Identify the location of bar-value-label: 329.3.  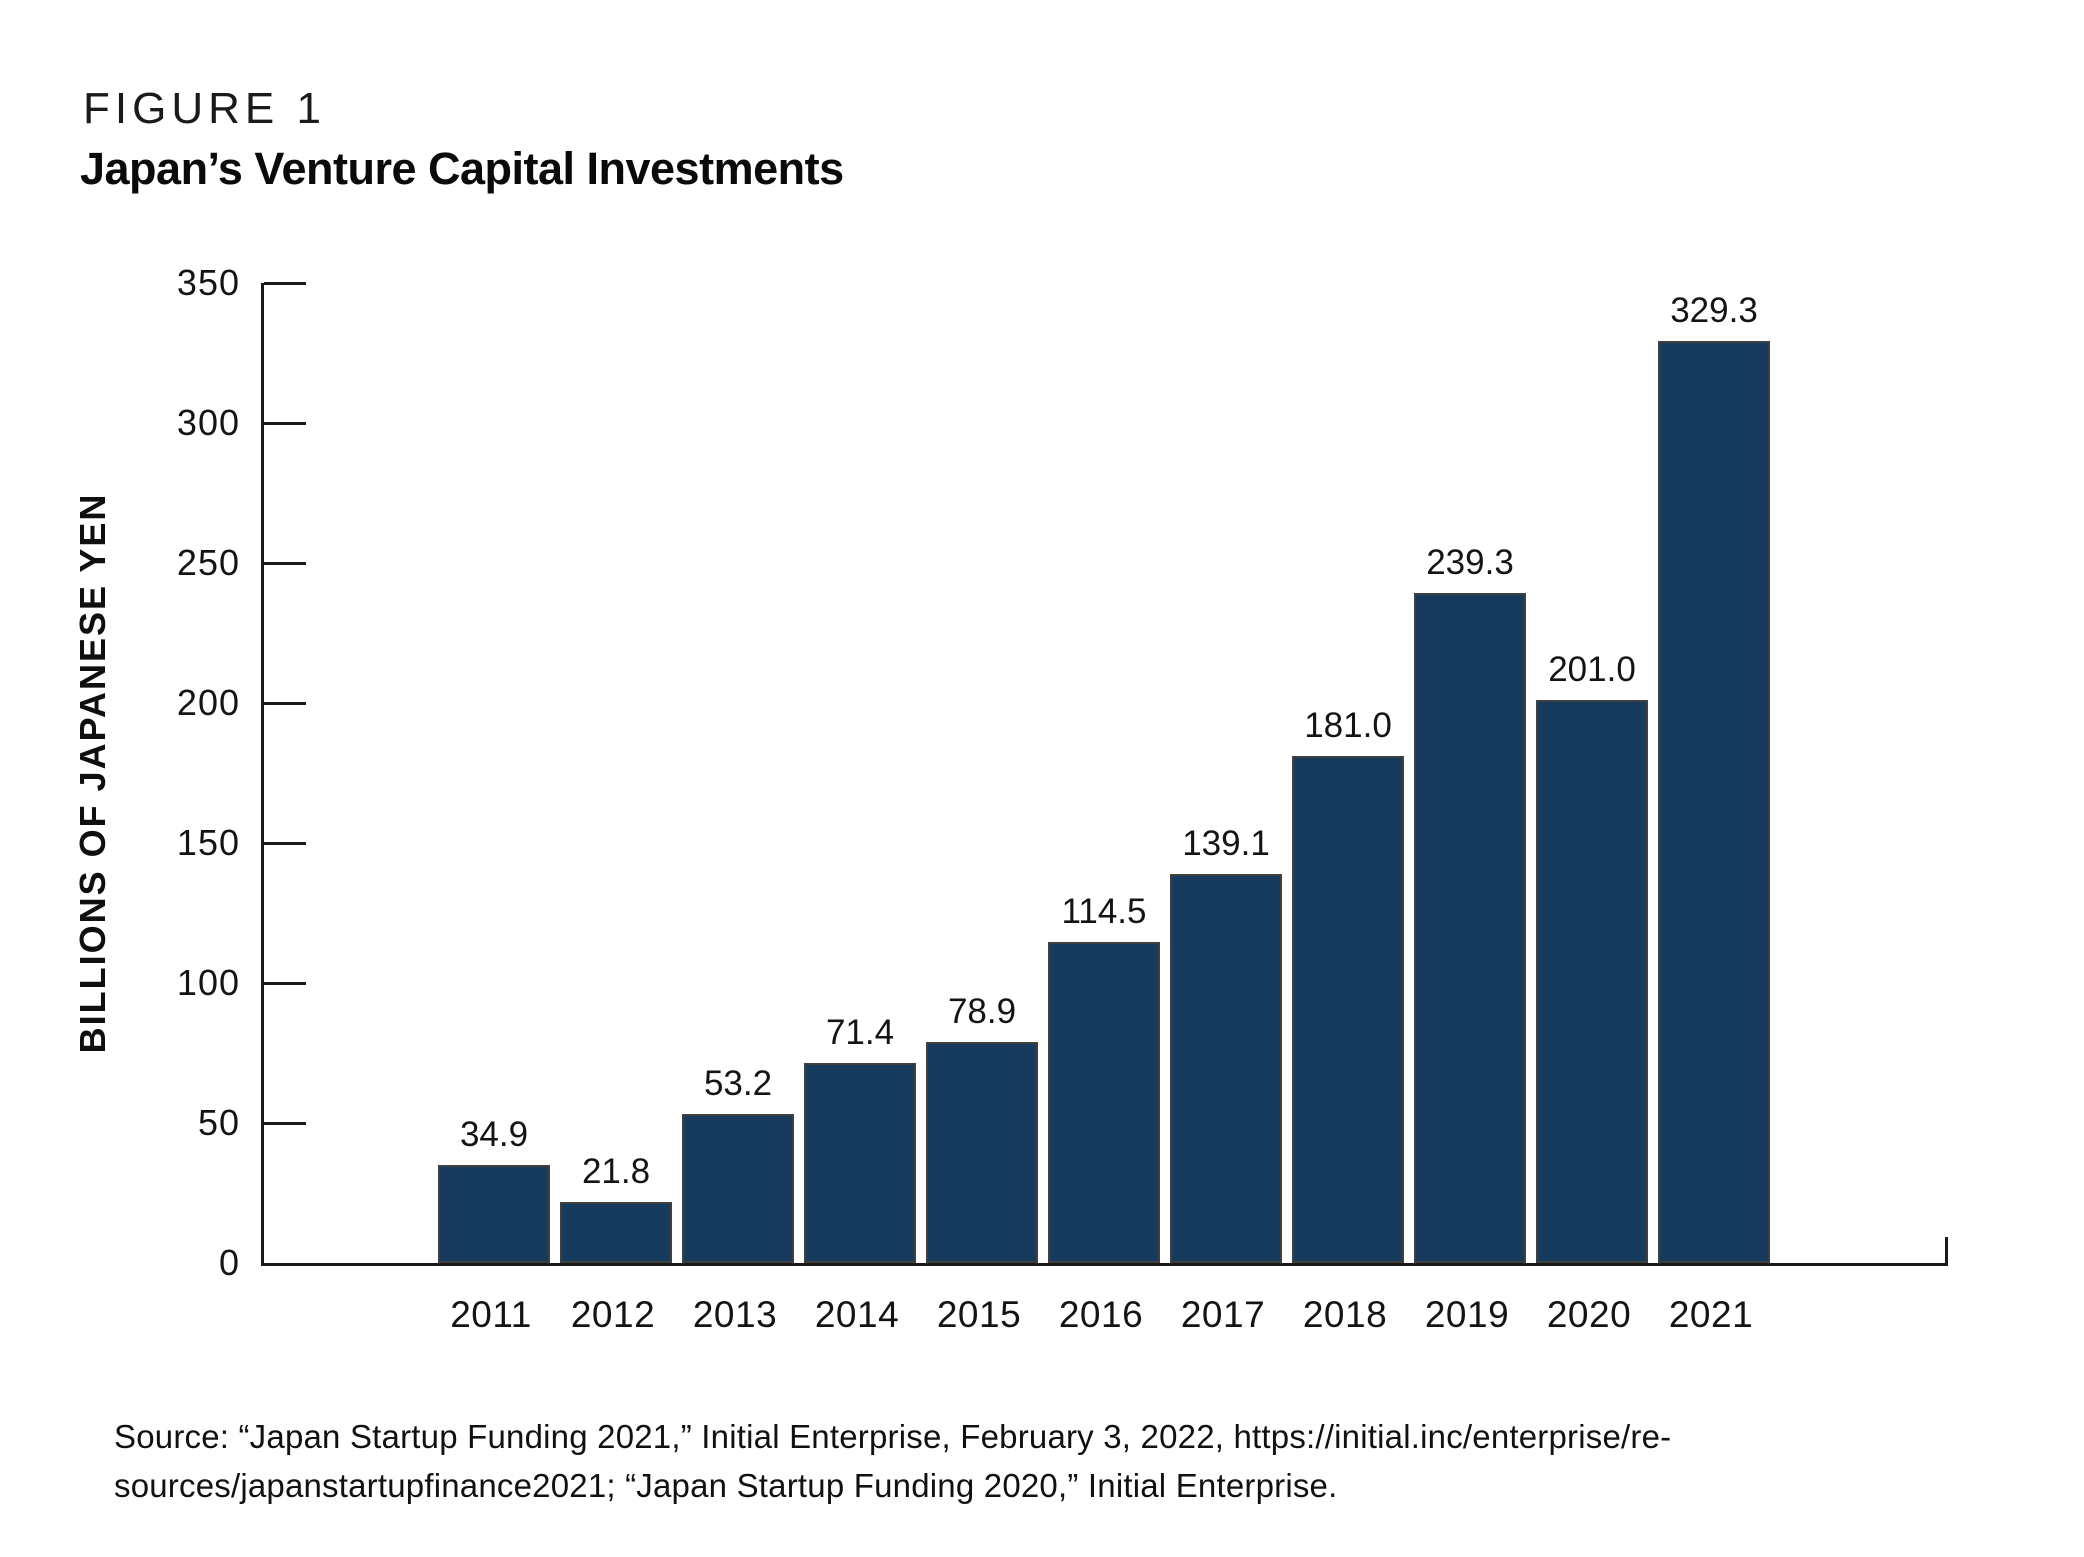
(1714, 310).